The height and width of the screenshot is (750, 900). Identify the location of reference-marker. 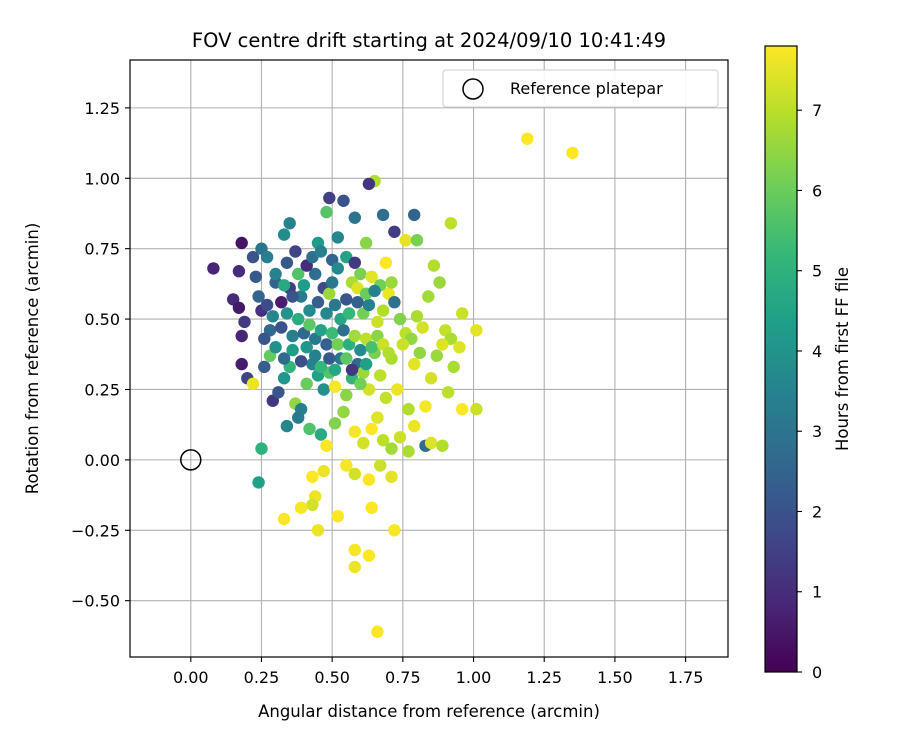
(191, 460).